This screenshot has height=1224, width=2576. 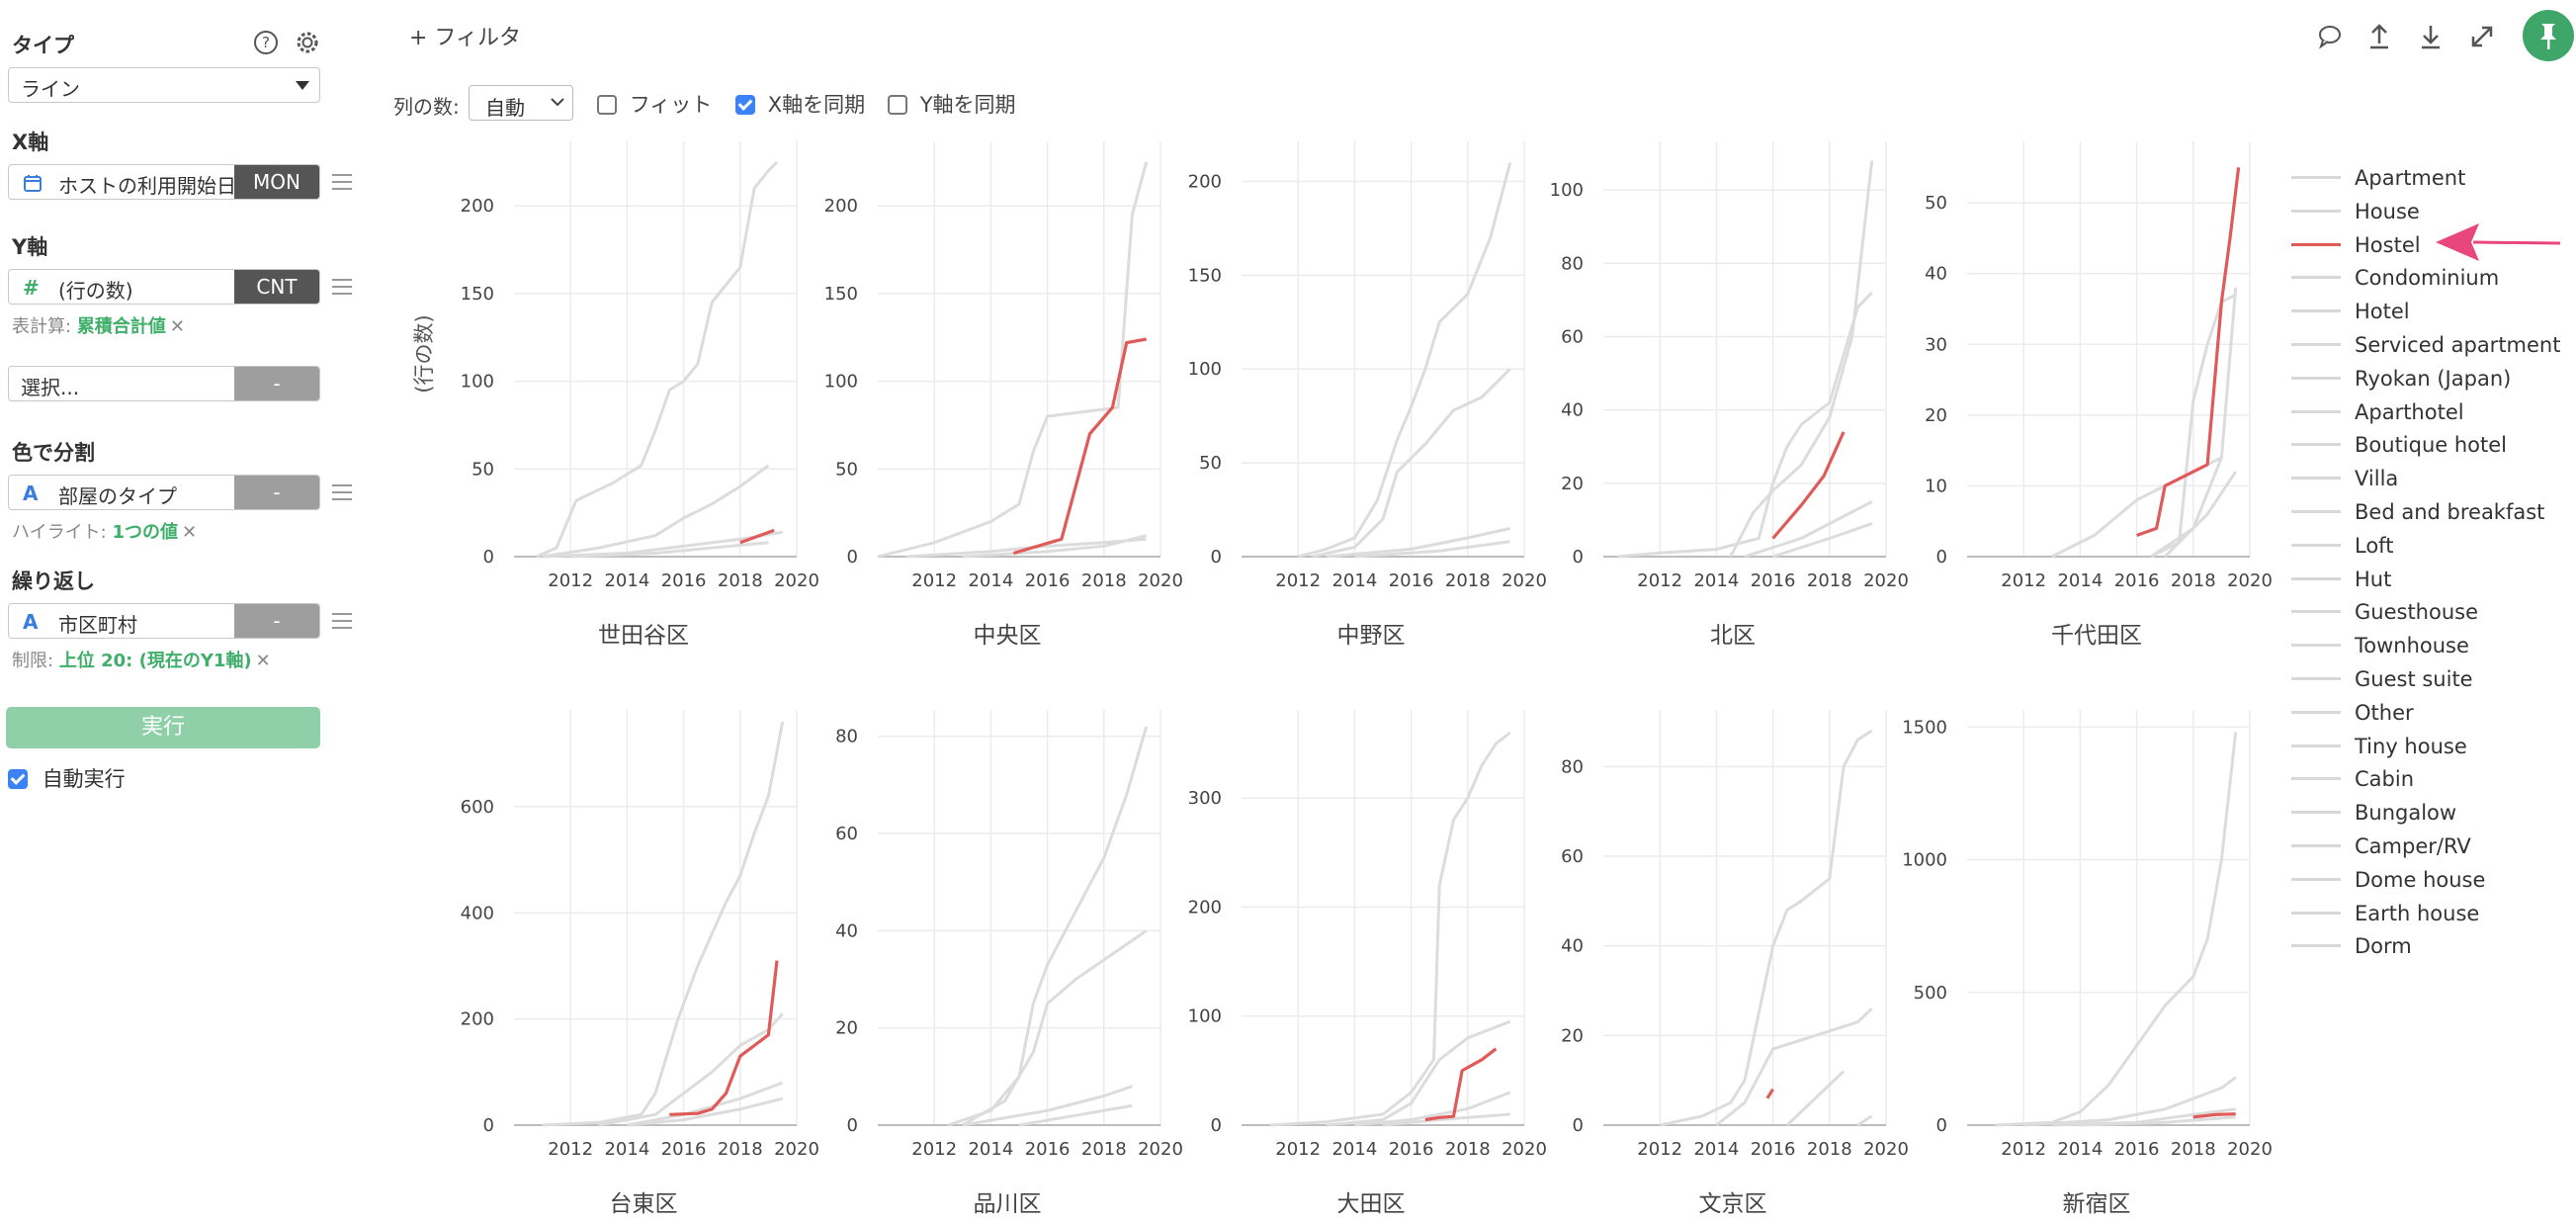 What do you see at coordinates (2097, 1204) in the screenshot?
I see `panel-title: 新宿区` at bounding box center [2097, 1204].